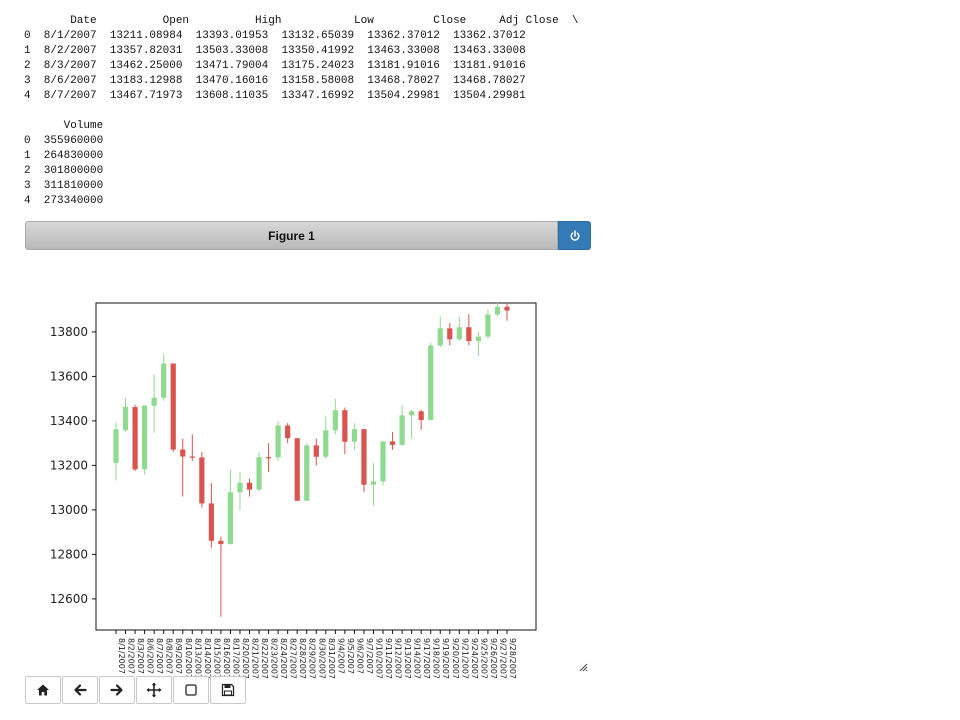 This screenshot has width=960, height=720. What do you see at coordinates (512, 658) in the screenshot?
I see `x-tick-label: 9/28/2007` at bounding box center [512, 658].